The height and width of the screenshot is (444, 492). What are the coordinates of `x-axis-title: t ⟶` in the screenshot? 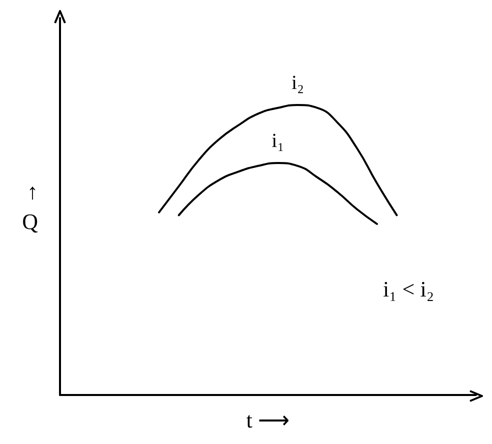 It's located at (268, 420).